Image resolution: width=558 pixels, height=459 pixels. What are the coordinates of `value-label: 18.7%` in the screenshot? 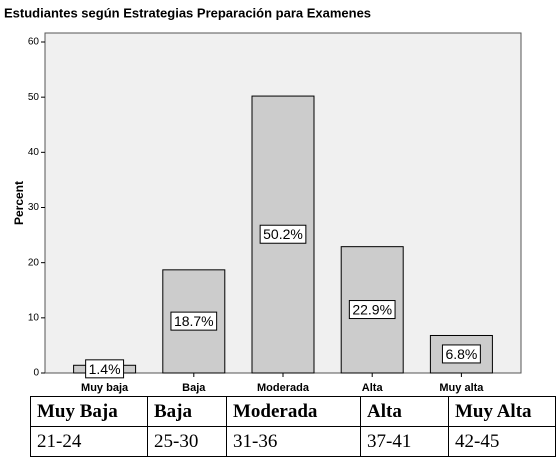 It's located at (194, 321).